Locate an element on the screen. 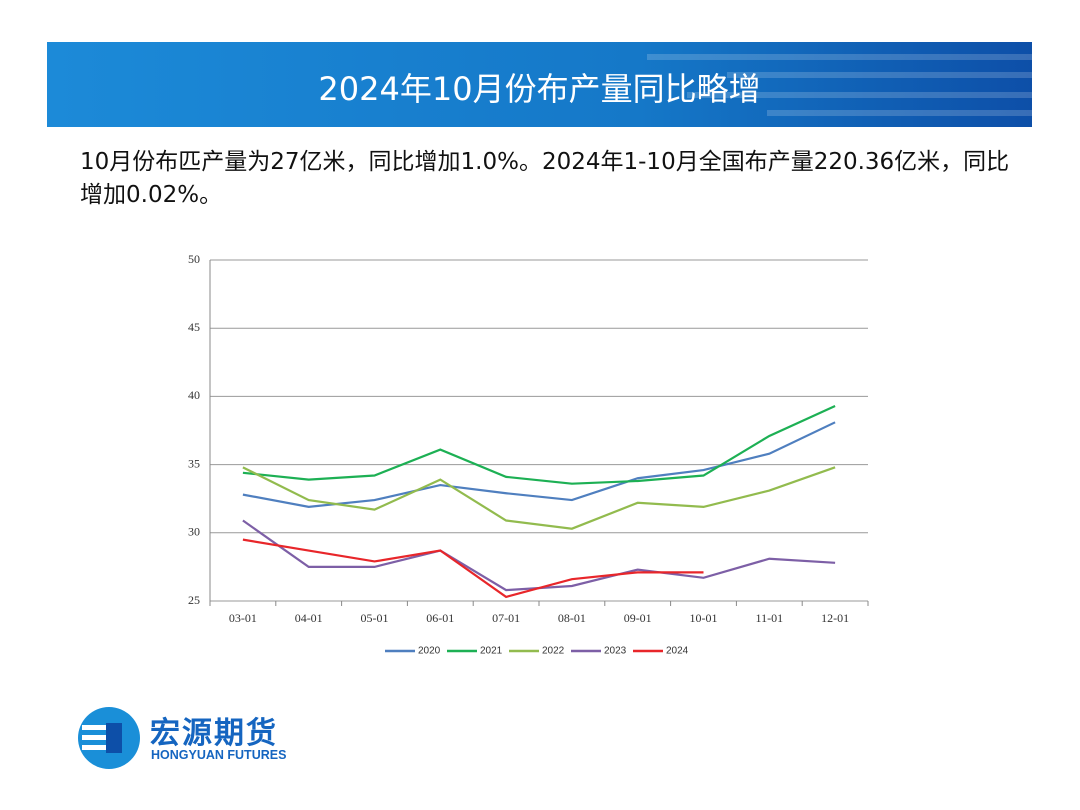  title-banner: 2024年10月份布产量同比略增 is located at coordinates (539, 84).